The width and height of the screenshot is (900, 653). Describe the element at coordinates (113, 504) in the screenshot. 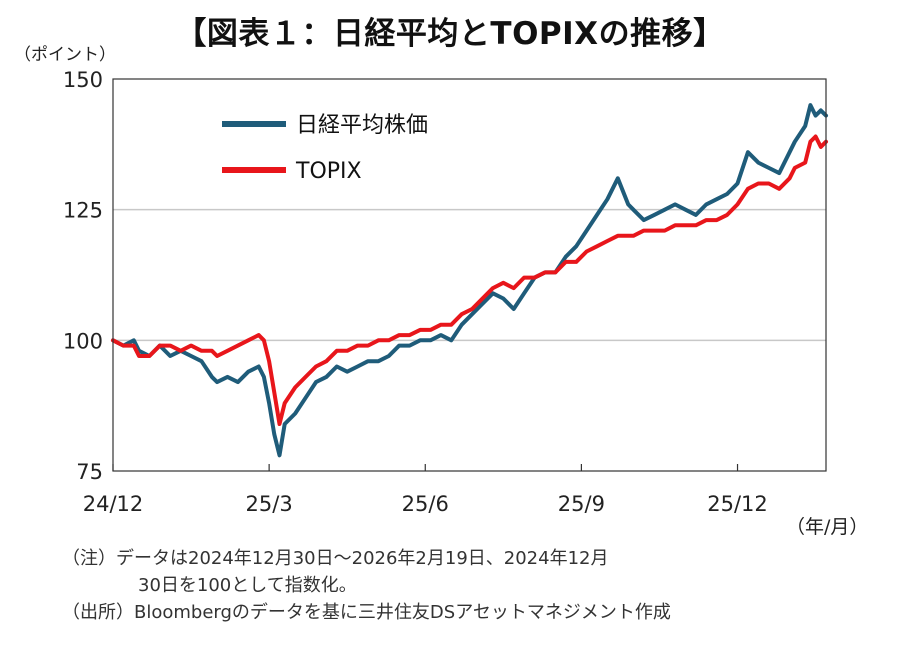

I see `x-tick-label: 24/12` at that location.